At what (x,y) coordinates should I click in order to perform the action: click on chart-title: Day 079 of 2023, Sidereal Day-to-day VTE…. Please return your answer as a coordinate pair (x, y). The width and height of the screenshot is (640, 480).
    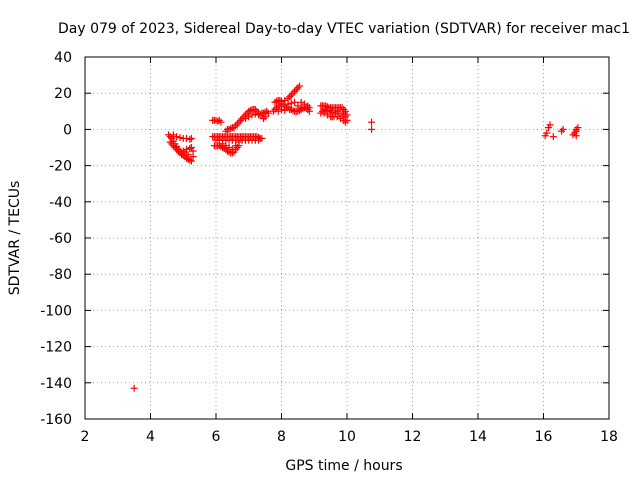
    Looking at the image, I should click on (344, 29).